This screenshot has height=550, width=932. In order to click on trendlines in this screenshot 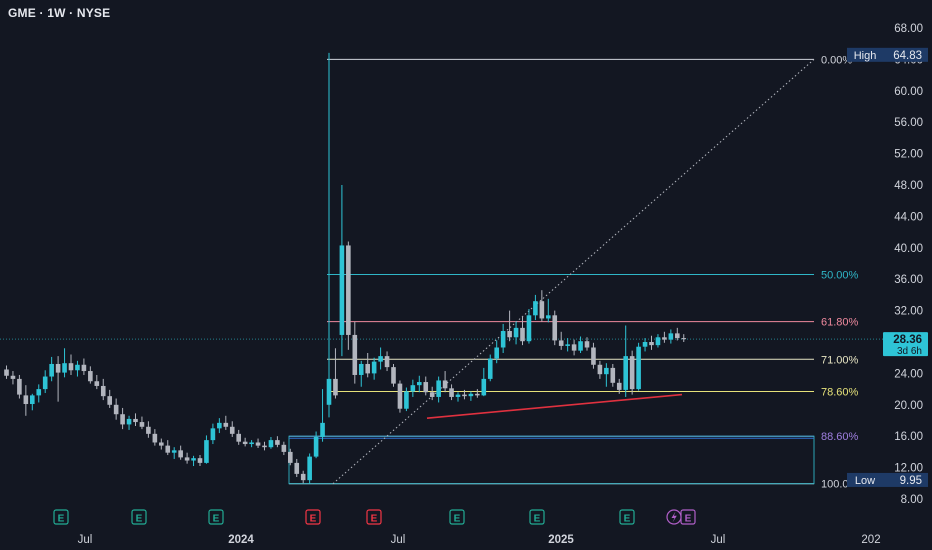, I will do `click(441, 378)`.